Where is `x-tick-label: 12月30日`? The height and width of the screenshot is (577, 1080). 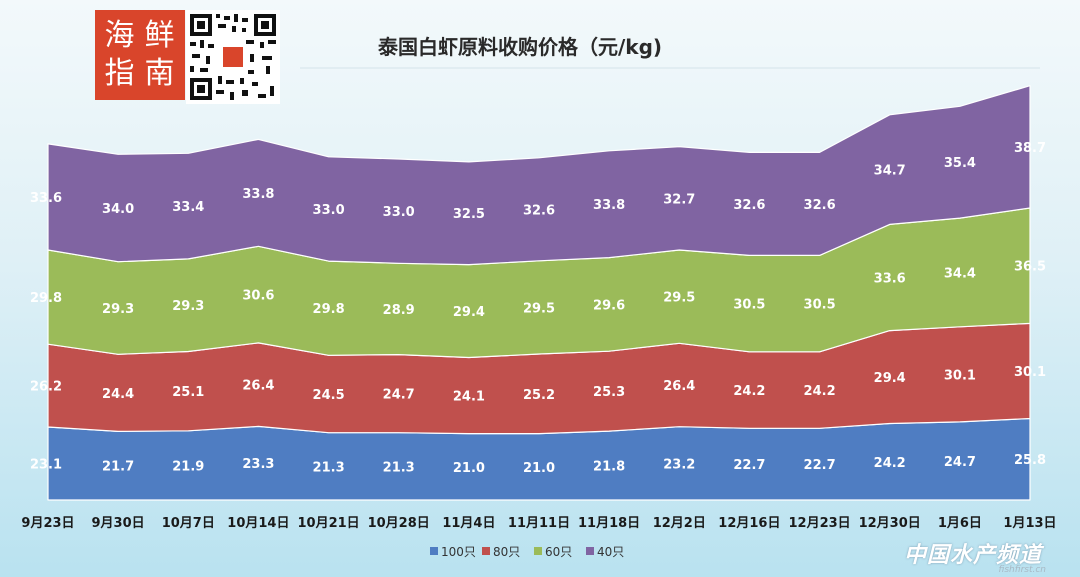 x-tick-label: 12月30日 is located at coordinates (890, 523).